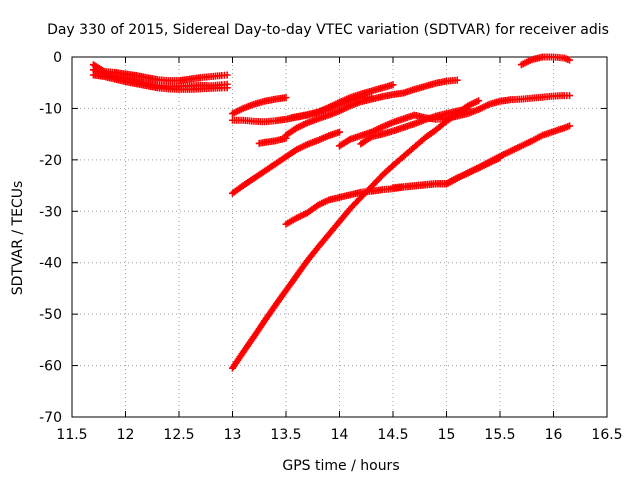 Image resolution: width=640 pixels, height=480 pixels. Describe the element at coordinates (50, 212) in the screenshot. I see `y-tick-label: -30` at that location.